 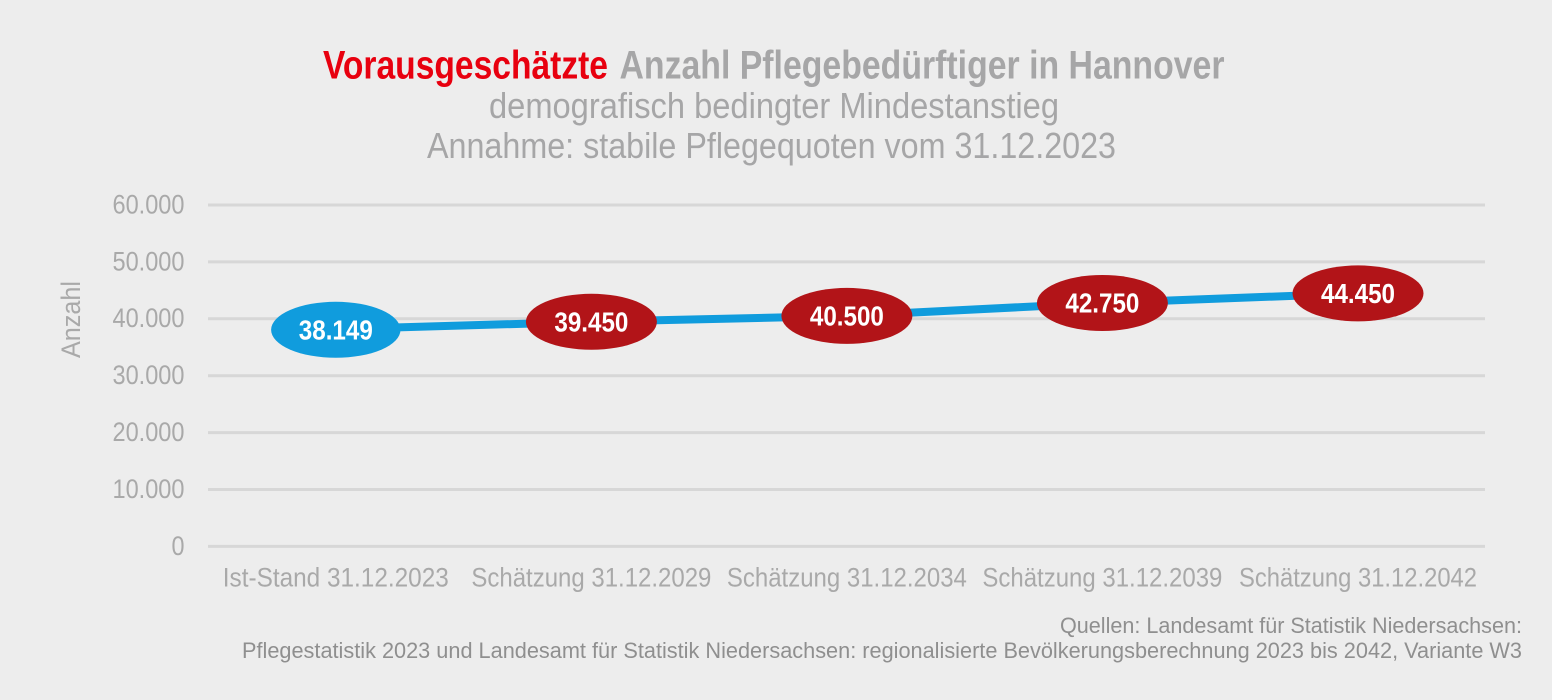 What do you see at coordinates (774, 105) in the screenshot?
I see `svg-text:demografisch bedingter Mindest: demografisch bedingter Mindestanstieg` at bounding box center [774, 105].